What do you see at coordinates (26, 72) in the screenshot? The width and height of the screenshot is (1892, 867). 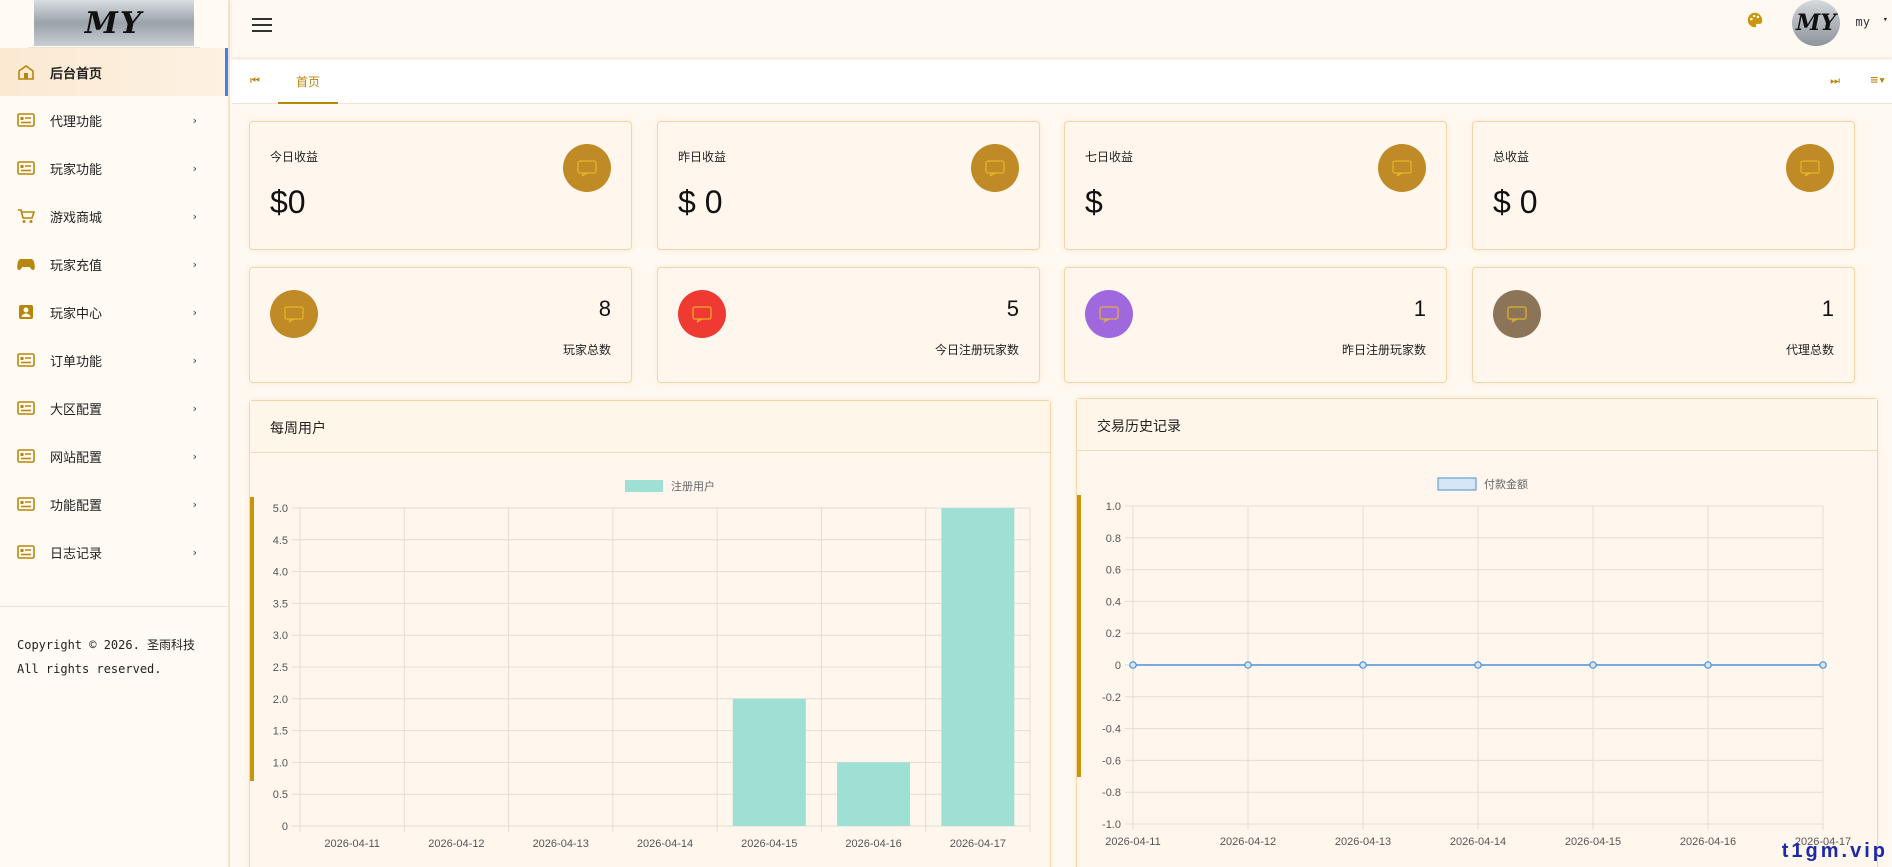 I see `home-icon` at bounding box center [26, 72].